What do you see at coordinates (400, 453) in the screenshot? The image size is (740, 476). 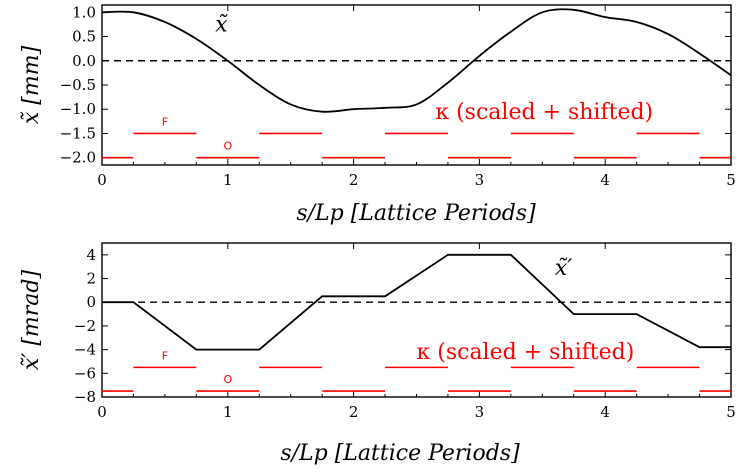 I see `bottom-x-axis-label: s/Lp [Lattice Periods]` at bounding box center [400, 453].